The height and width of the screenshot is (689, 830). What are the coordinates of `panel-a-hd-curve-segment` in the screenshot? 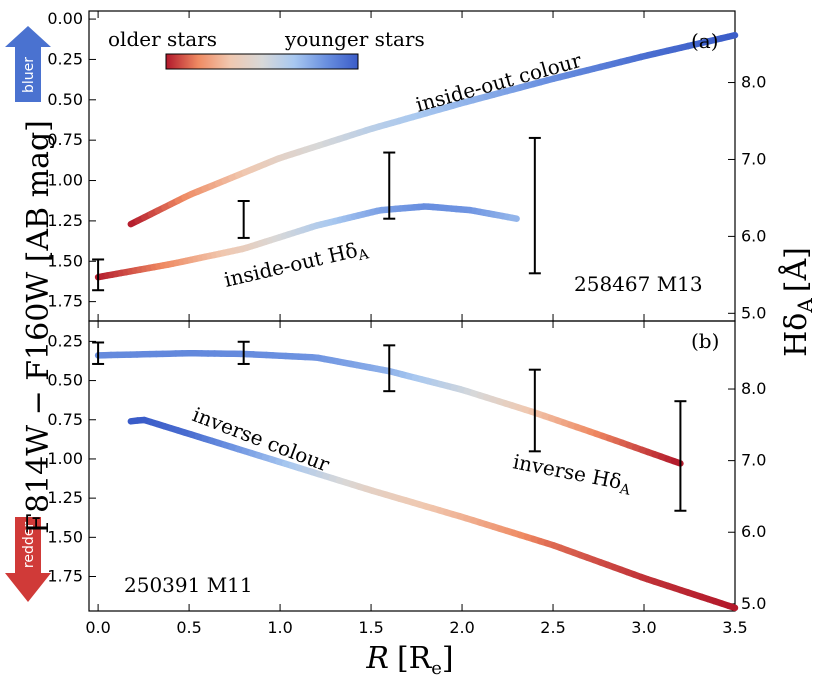 It's located at (514, 218).